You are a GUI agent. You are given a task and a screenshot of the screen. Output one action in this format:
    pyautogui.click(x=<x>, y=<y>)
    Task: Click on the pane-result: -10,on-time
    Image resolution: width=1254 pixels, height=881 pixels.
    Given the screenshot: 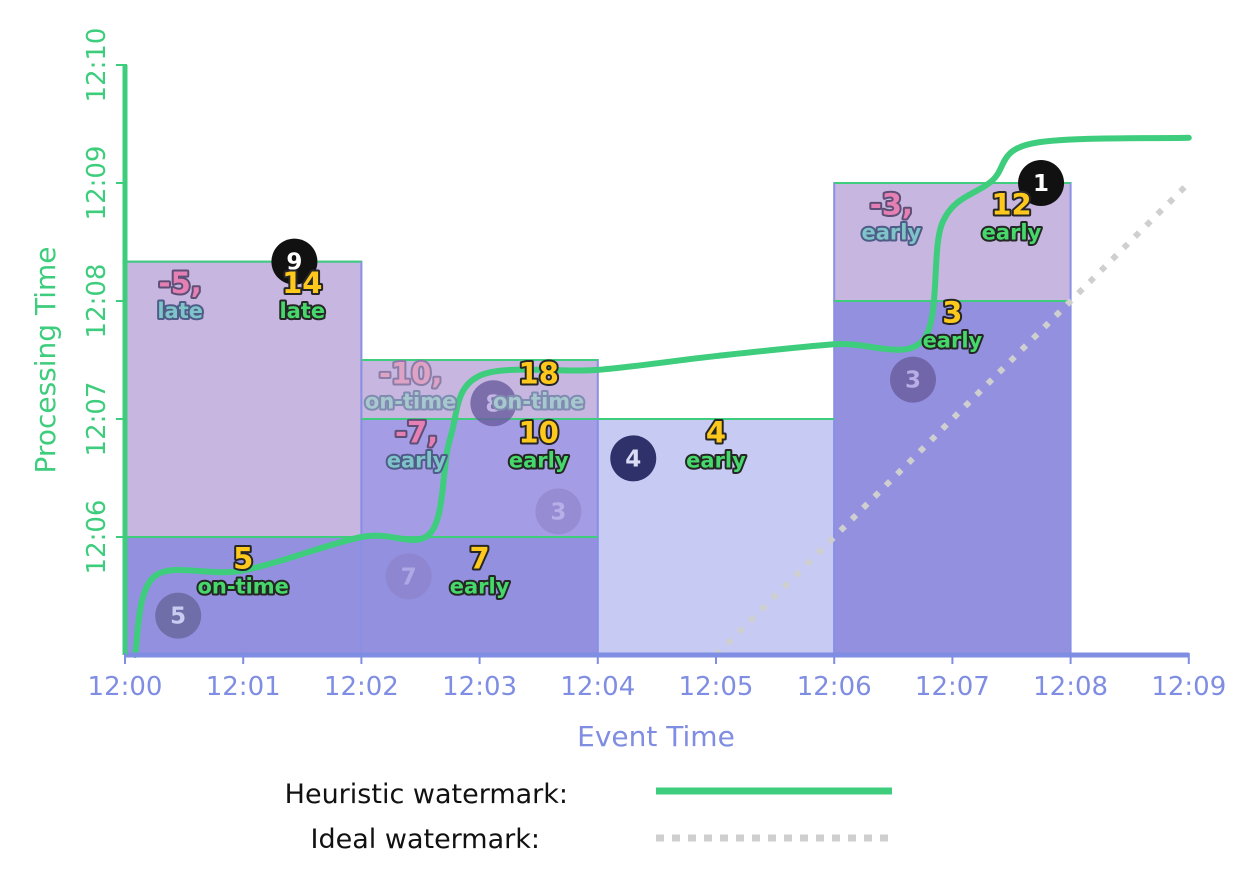 What is the action you would take?
    pyautogui.click(x=410, y=384)
    